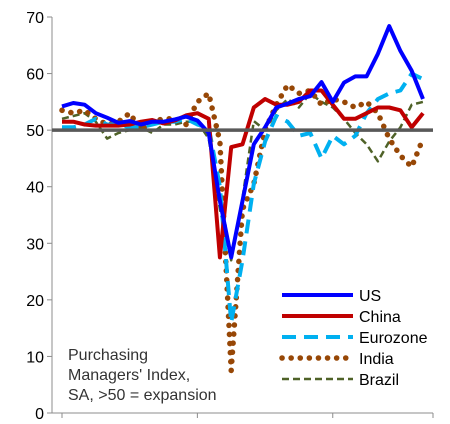 Image resolution: width=450 pixels, height=424 pixels. Describe the element at coordinates (376, 359) in the screenshot. I see `legend-label-india: India` at that location.